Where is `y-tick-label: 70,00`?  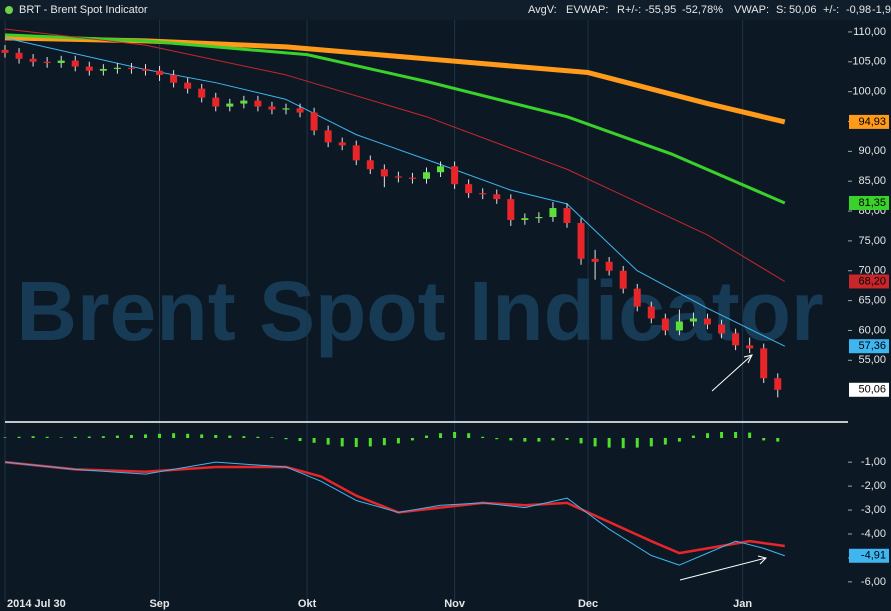
y-tick-label: 70,00 is located at coordinates (872, 271).